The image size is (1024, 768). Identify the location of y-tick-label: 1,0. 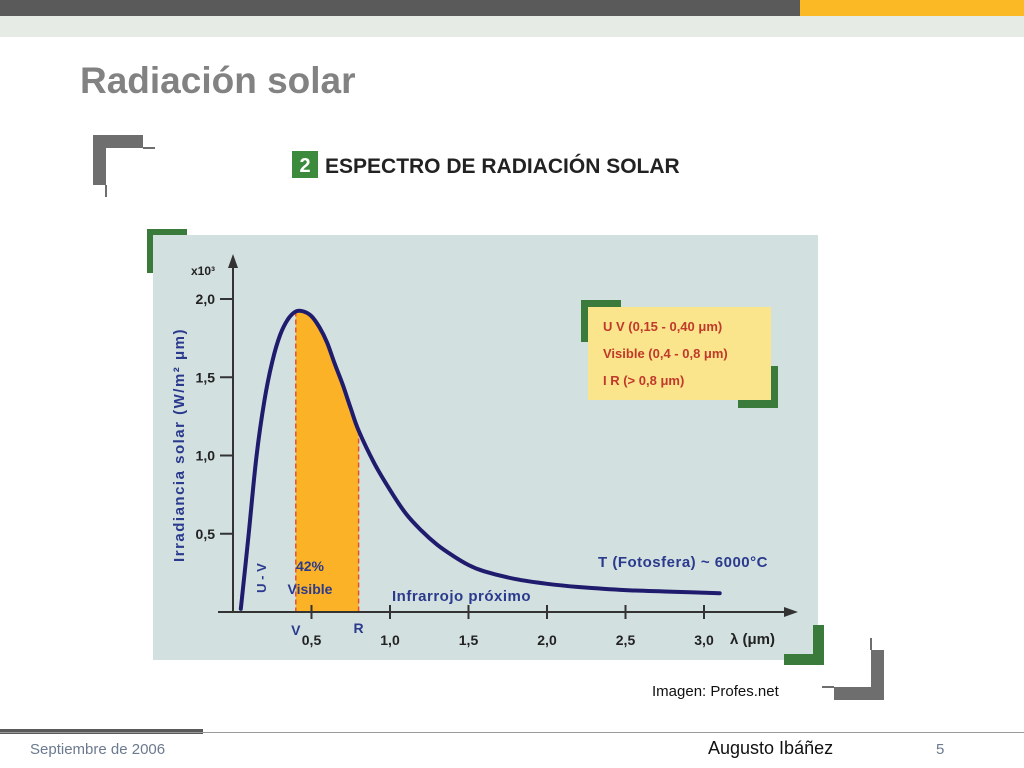
(206, 456).